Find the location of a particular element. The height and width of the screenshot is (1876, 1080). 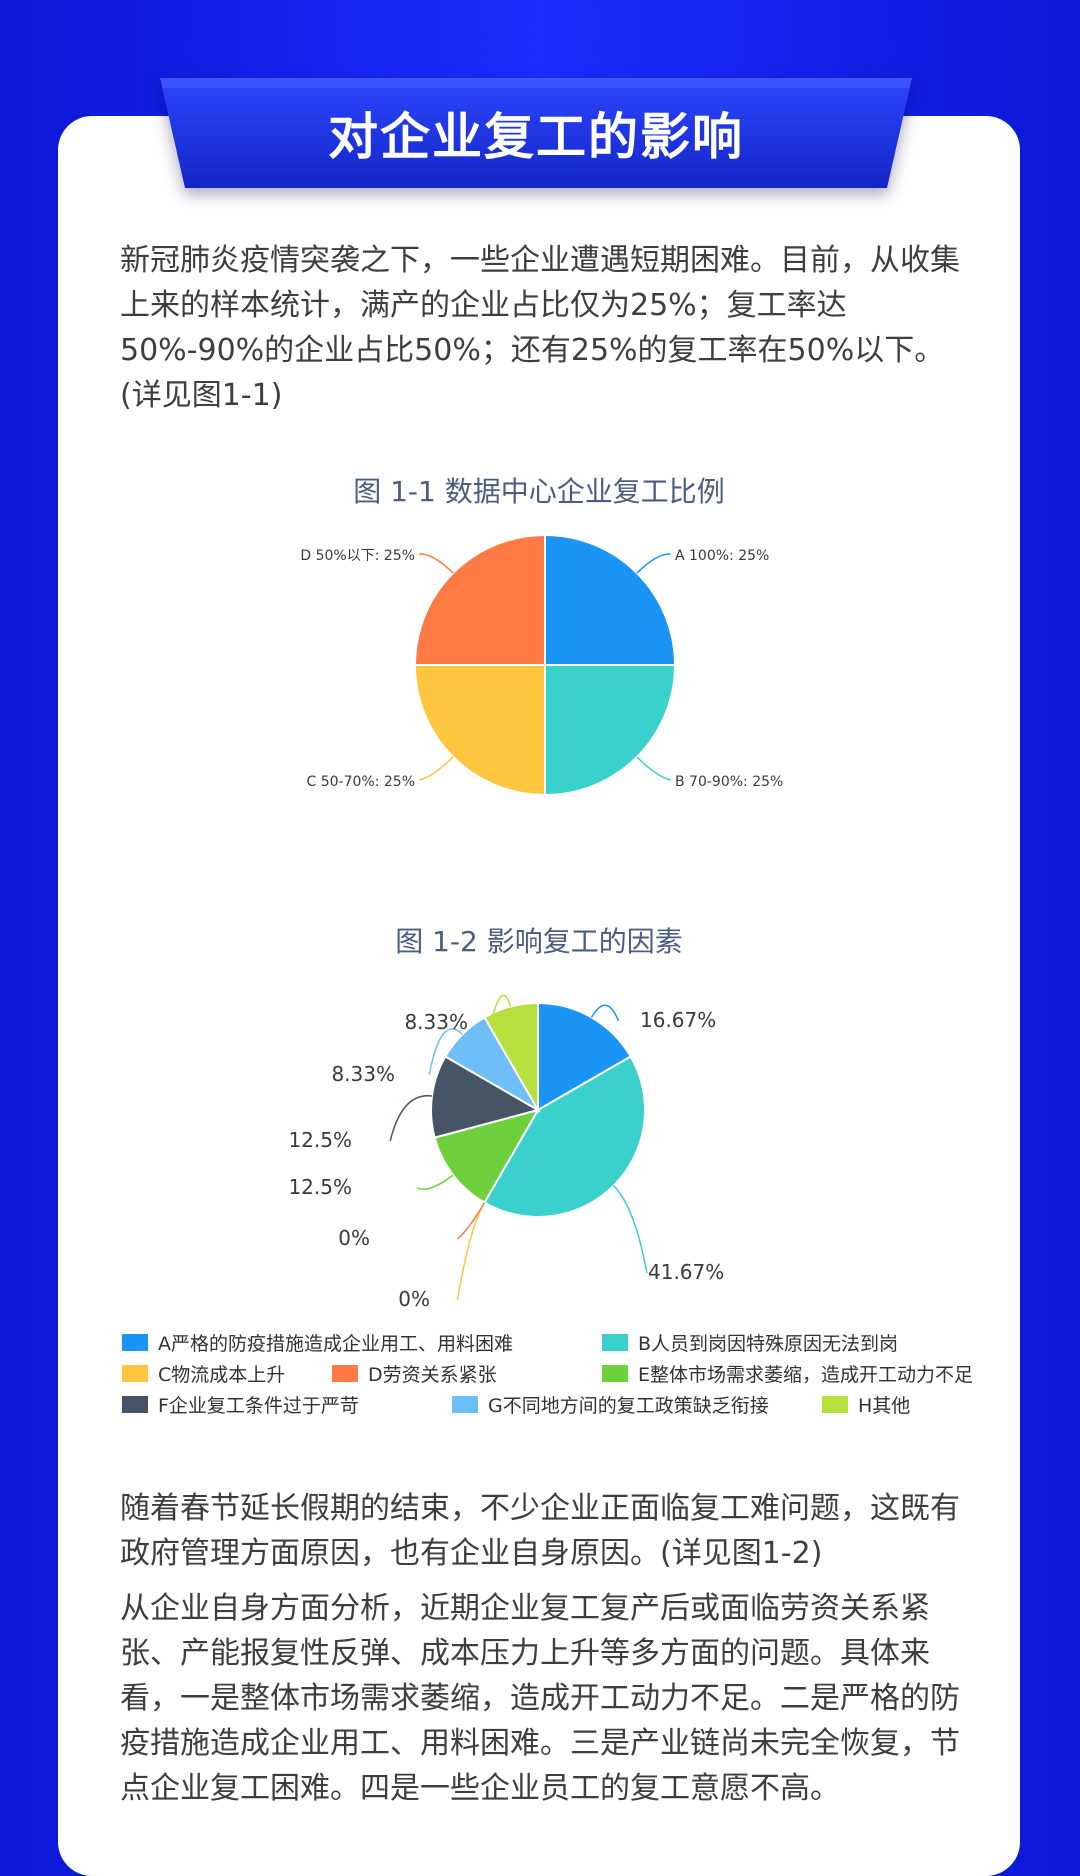

data-label: B 70-90%: 25% is located at coordinates (729, 782).